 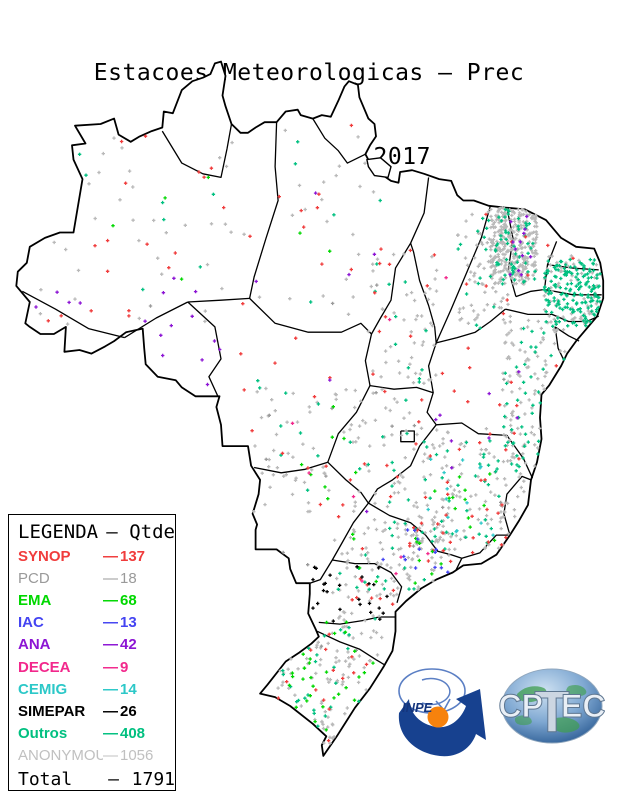 What do you see at coordinates (34, 578) in the screenshot?
I see `legend-entry-label: PCD` at bounding box center [34, 578].